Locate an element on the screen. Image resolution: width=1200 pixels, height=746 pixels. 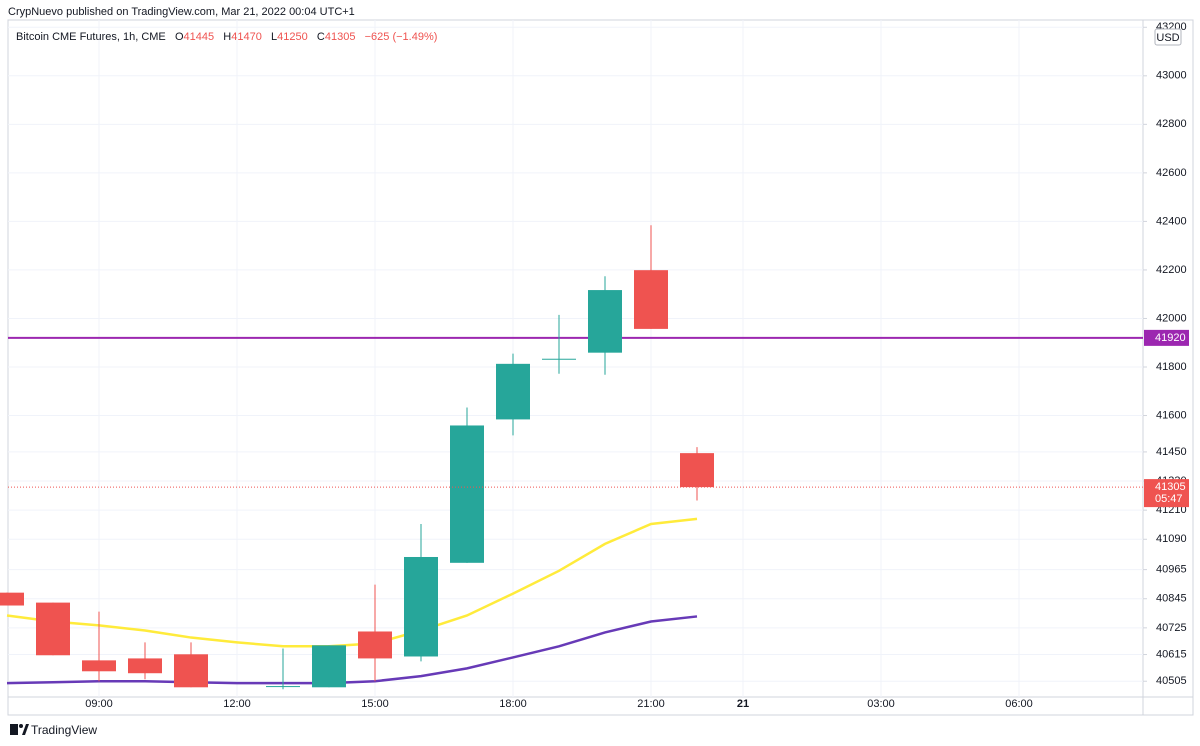
ohlc-value: 41470 is located at coordinates (246, 37).